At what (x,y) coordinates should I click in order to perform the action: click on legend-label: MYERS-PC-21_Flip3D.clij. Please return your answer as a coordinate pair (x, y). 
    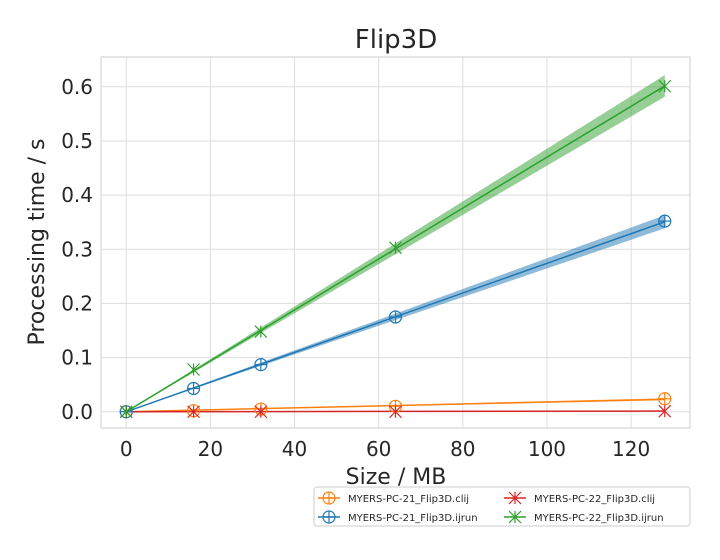
    Looking at the image, I should click on (408, 499).